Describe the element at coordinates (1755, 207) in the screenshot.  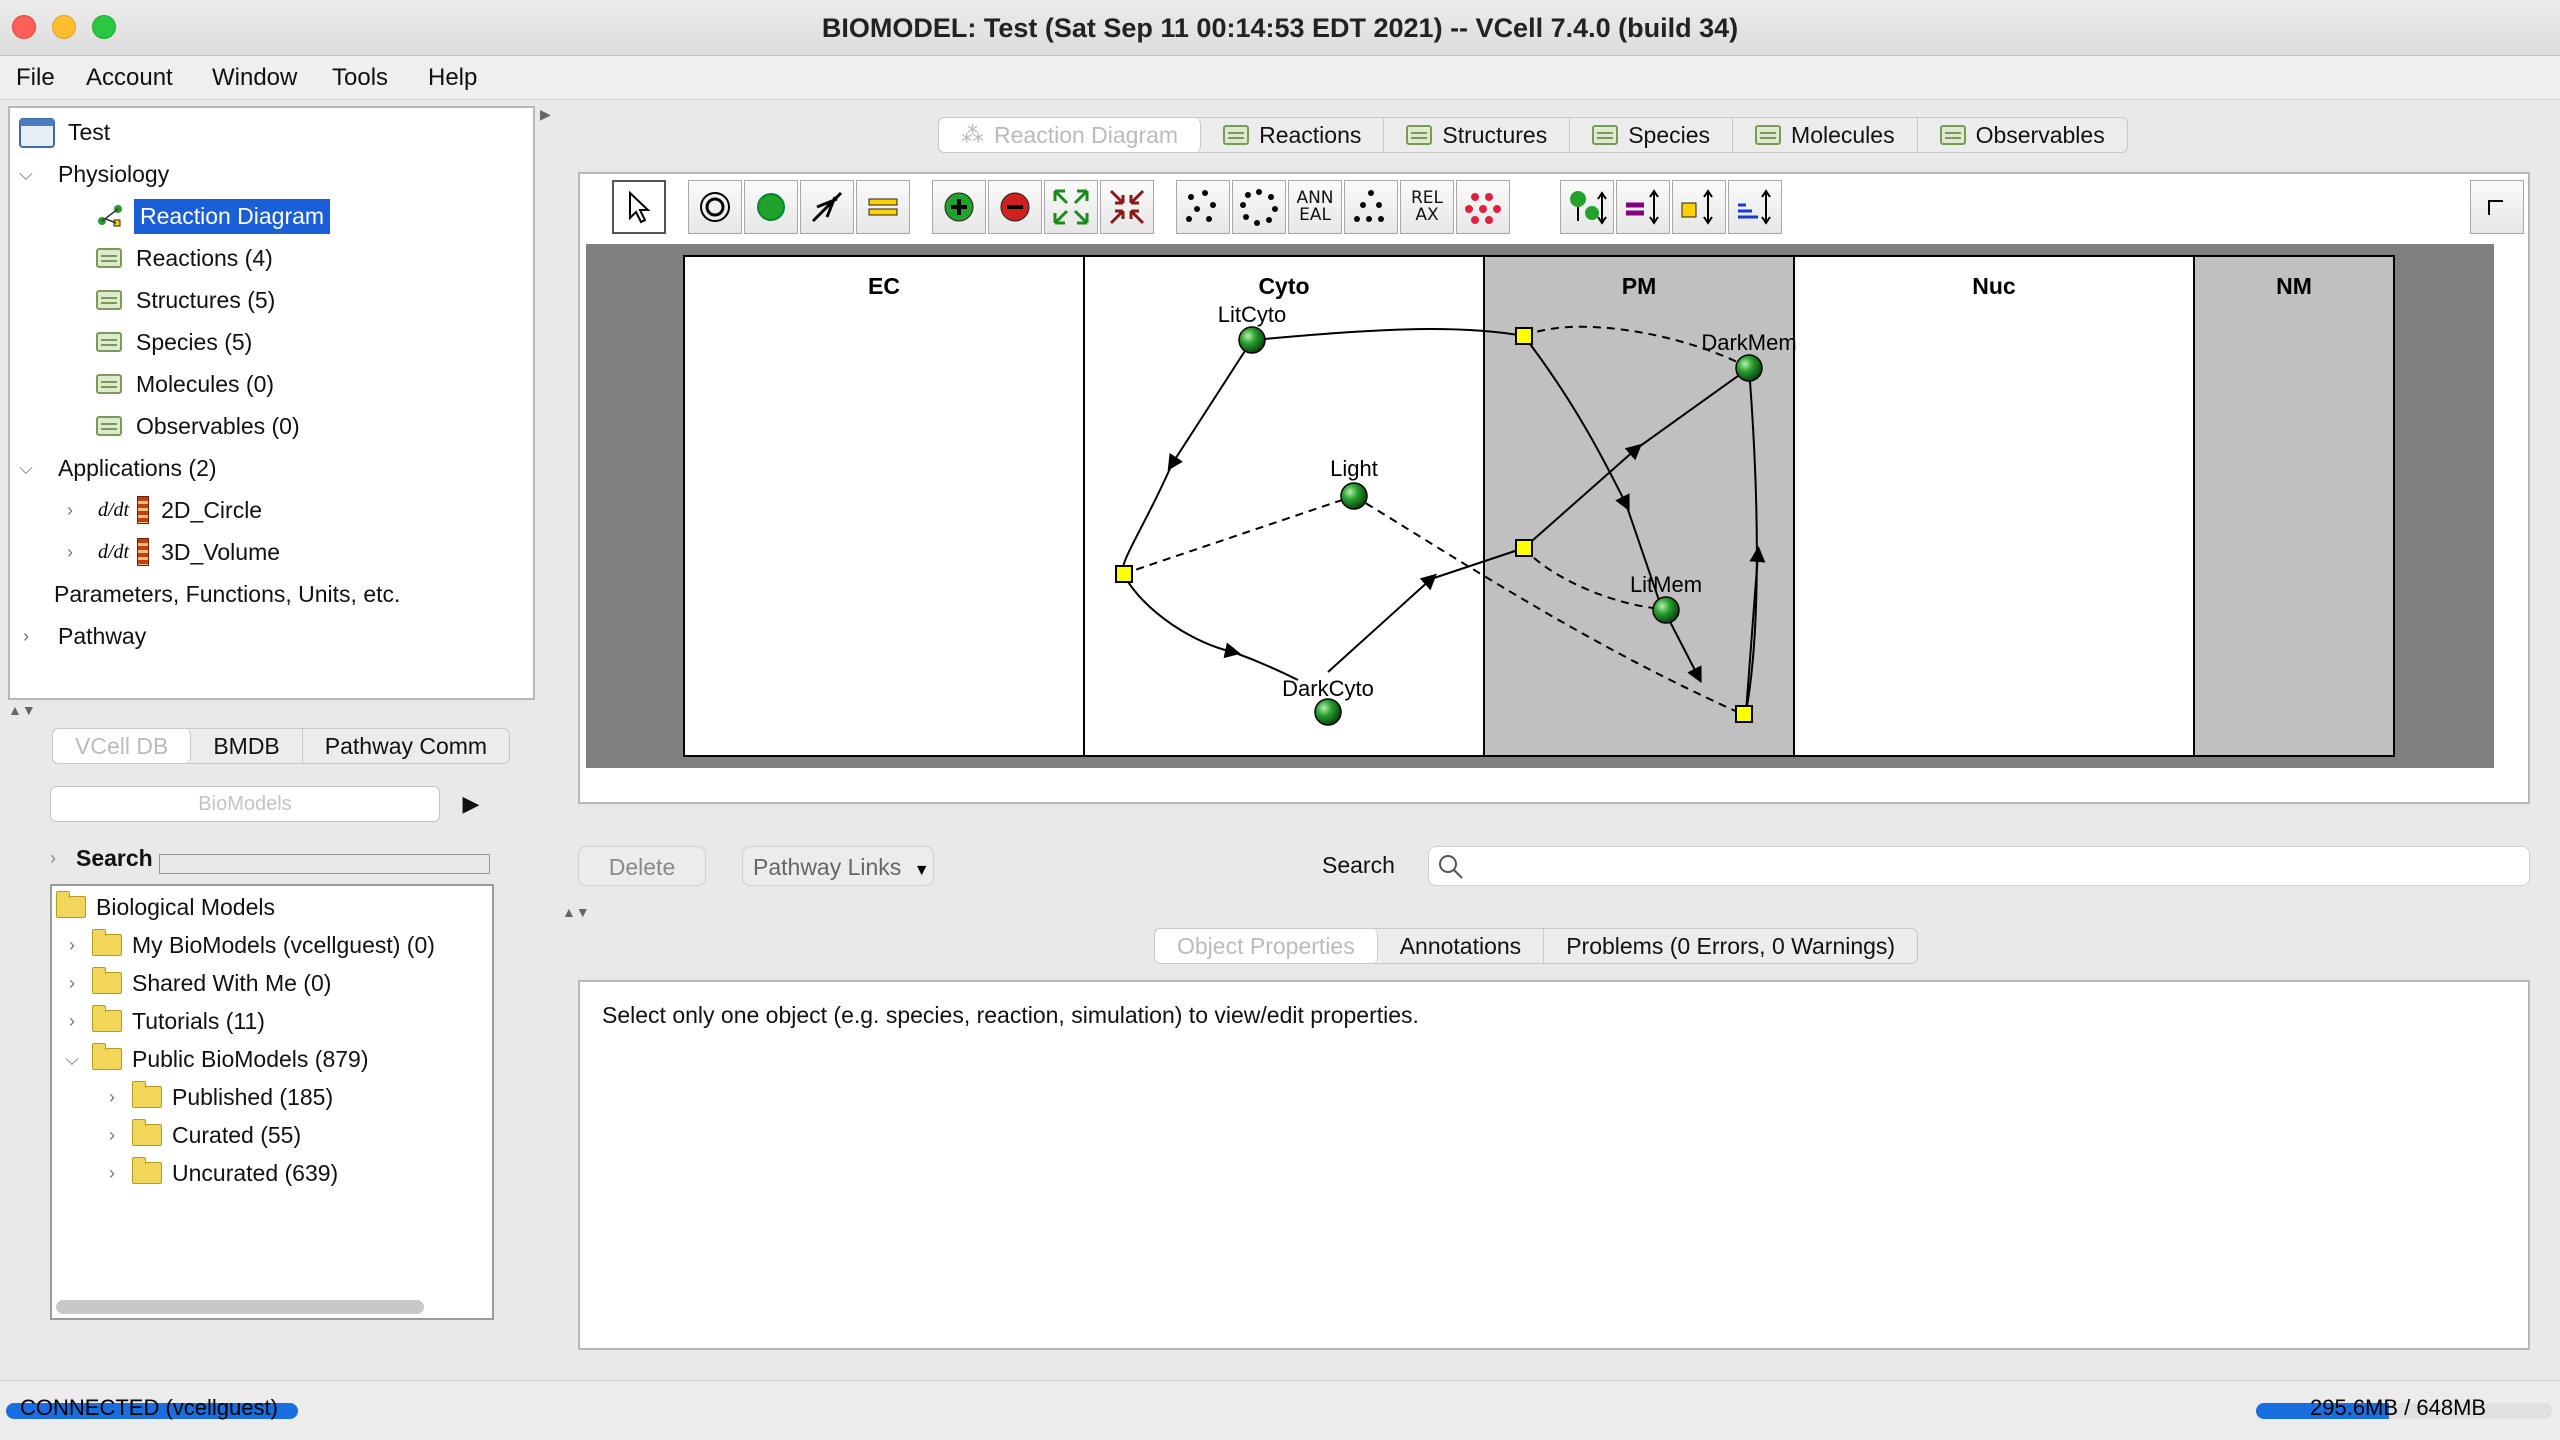
I see `sort-button` at that location.